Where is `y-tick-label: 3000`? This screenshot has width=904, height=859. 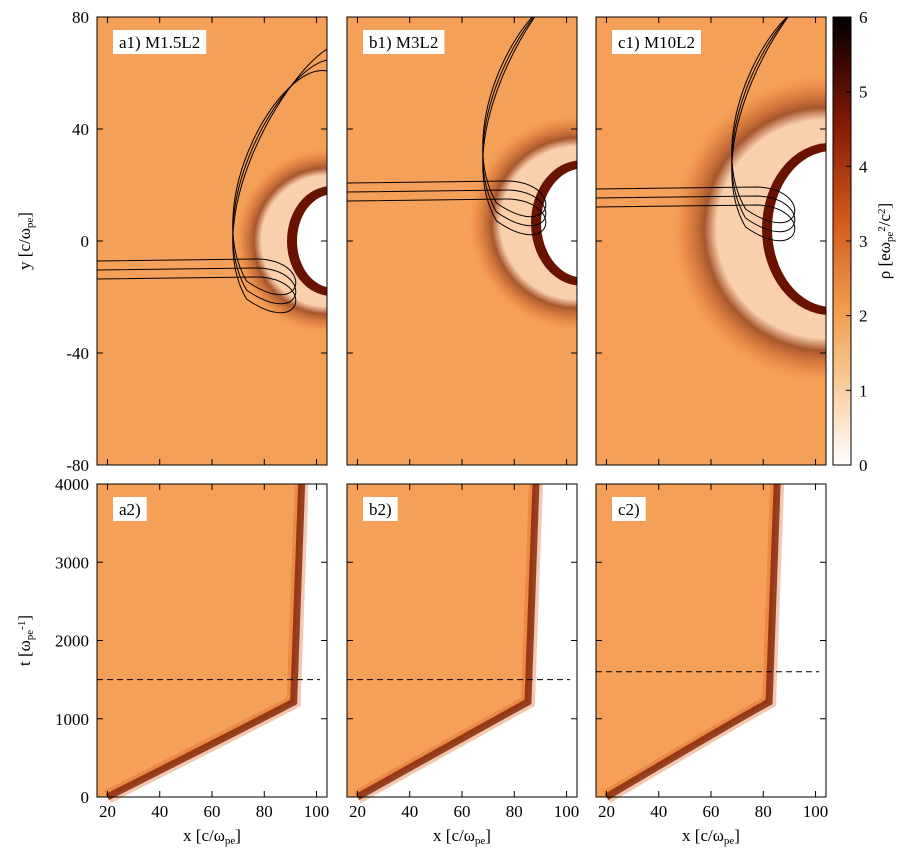 y-tick-label: 3000 is located at coordinates (72, 562).